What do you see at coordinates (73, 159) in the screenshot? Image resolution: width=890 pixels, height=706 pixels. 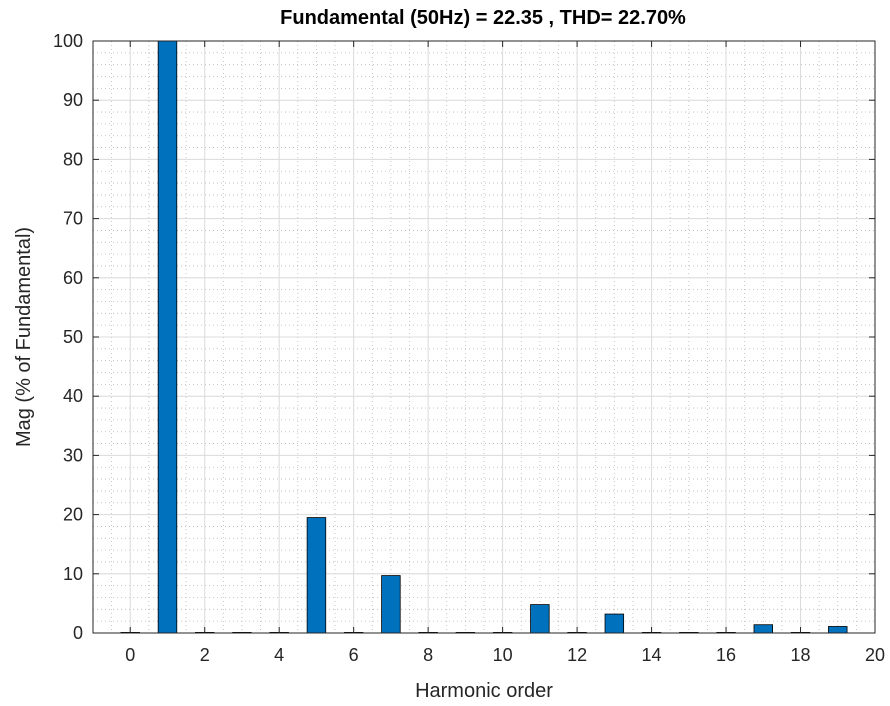 I see `y-tick-label: 80` at bounding box center [73, 159].